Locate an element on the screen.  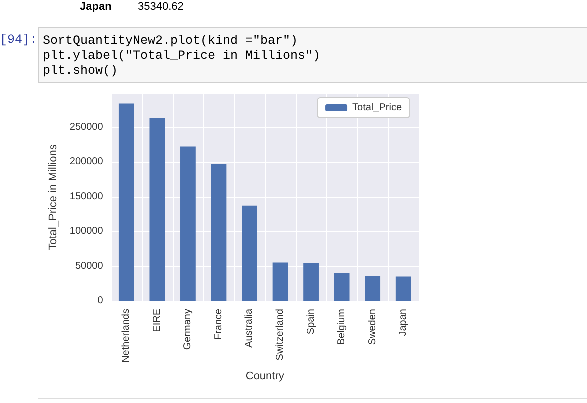
x-tick-label: EIRE is located at coordinates (157, 320).